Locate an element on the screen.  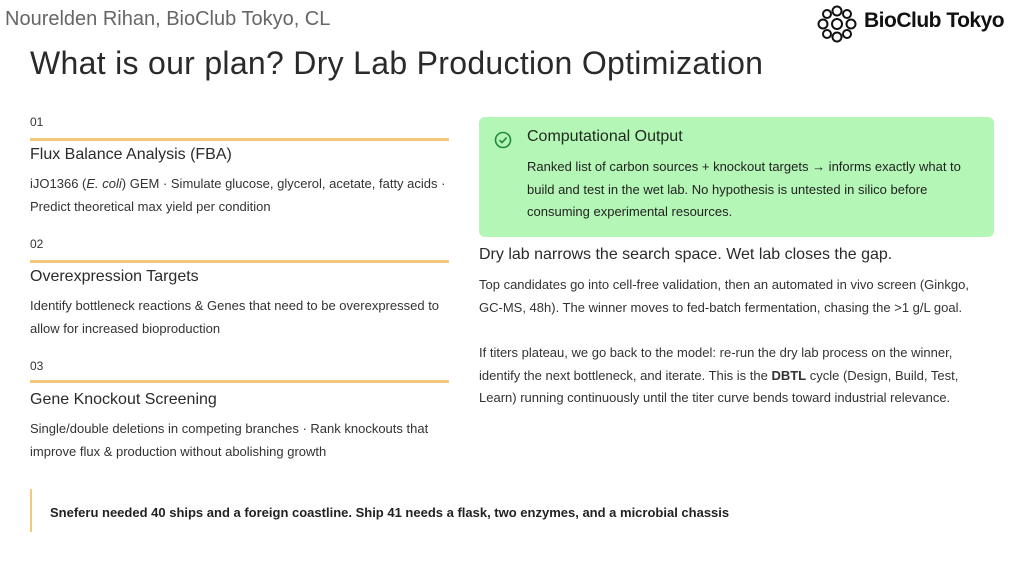
output-box is located at coordinates (736, 177).